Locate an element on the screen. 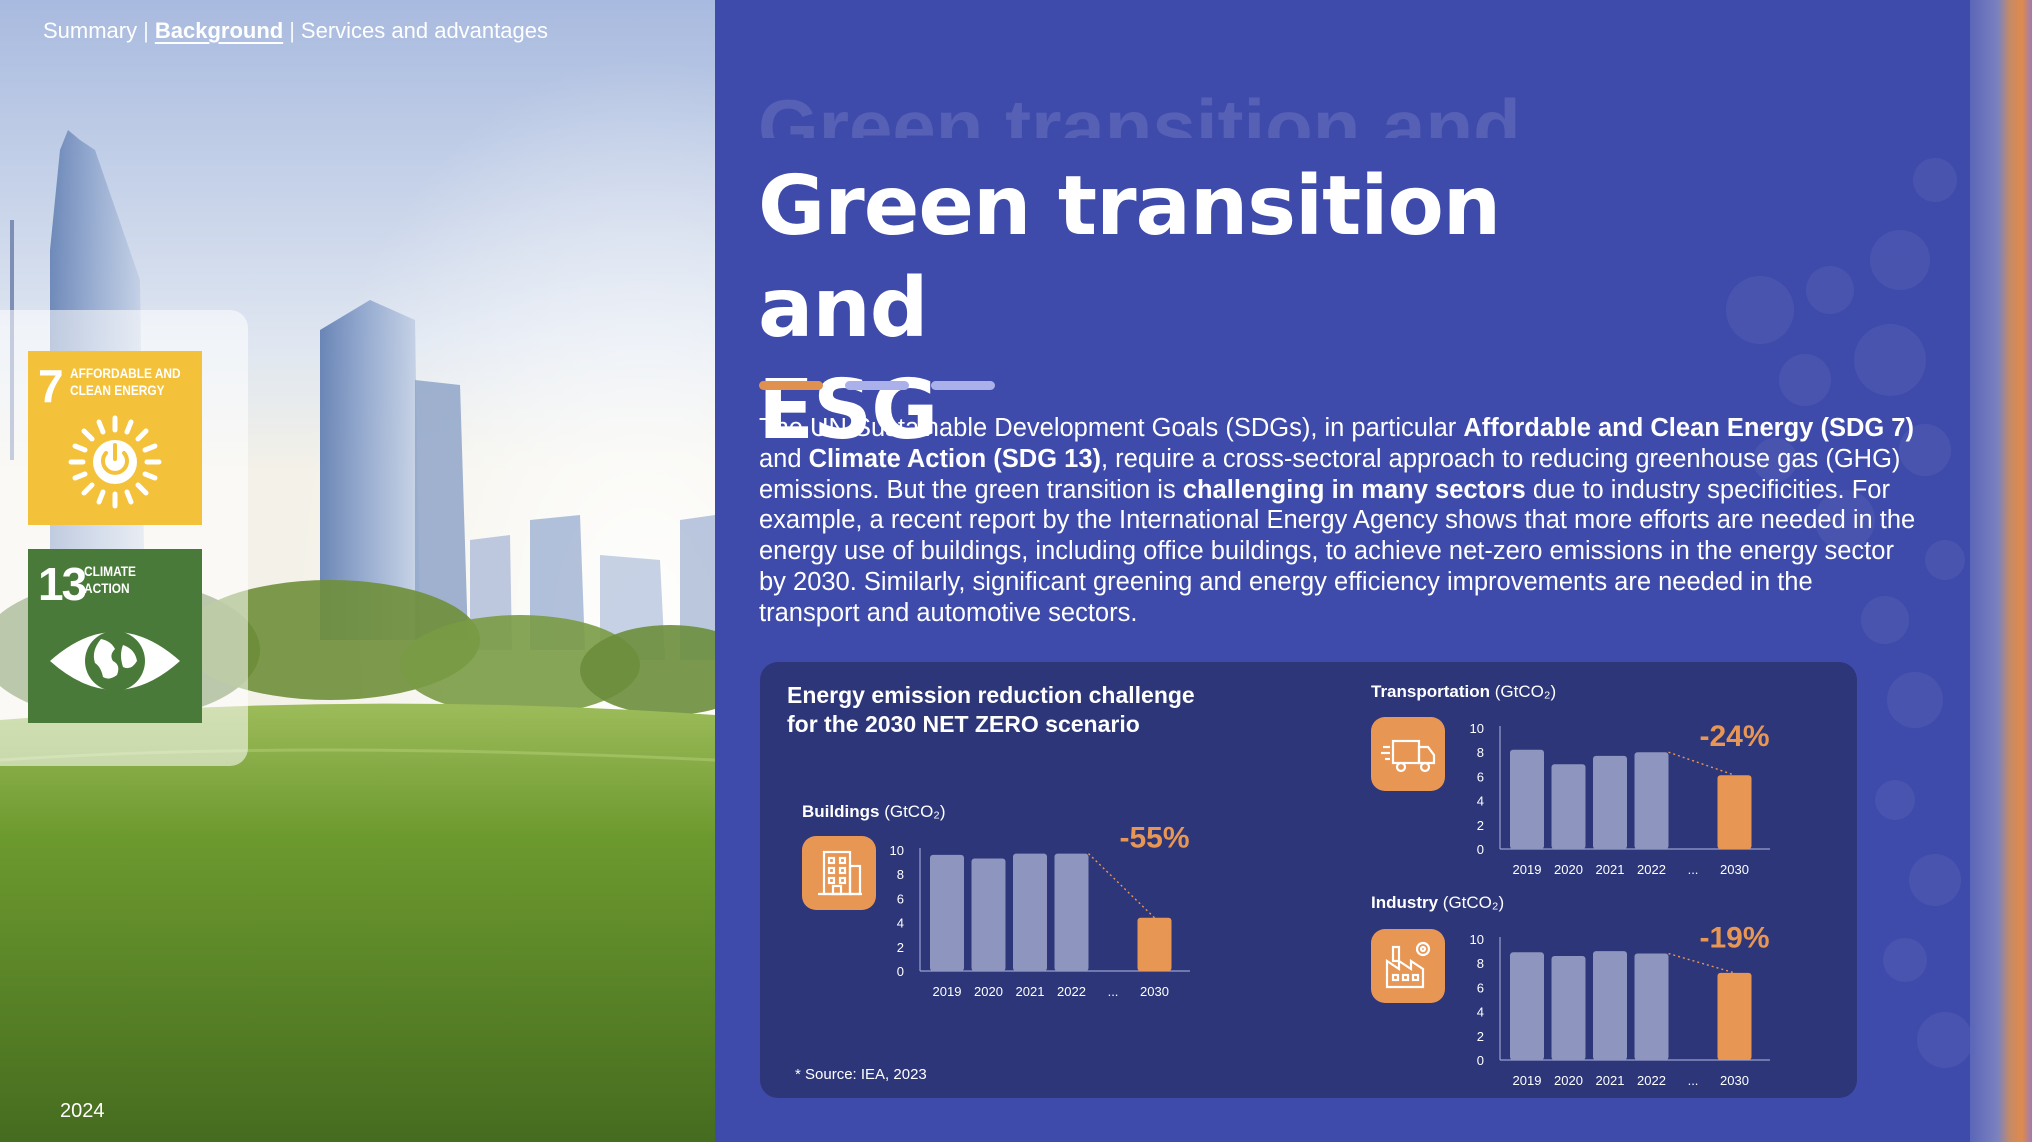 The image size is (2032, 1142). transportation-xtick-label: 2030 is located at coordinates (1734, 869).